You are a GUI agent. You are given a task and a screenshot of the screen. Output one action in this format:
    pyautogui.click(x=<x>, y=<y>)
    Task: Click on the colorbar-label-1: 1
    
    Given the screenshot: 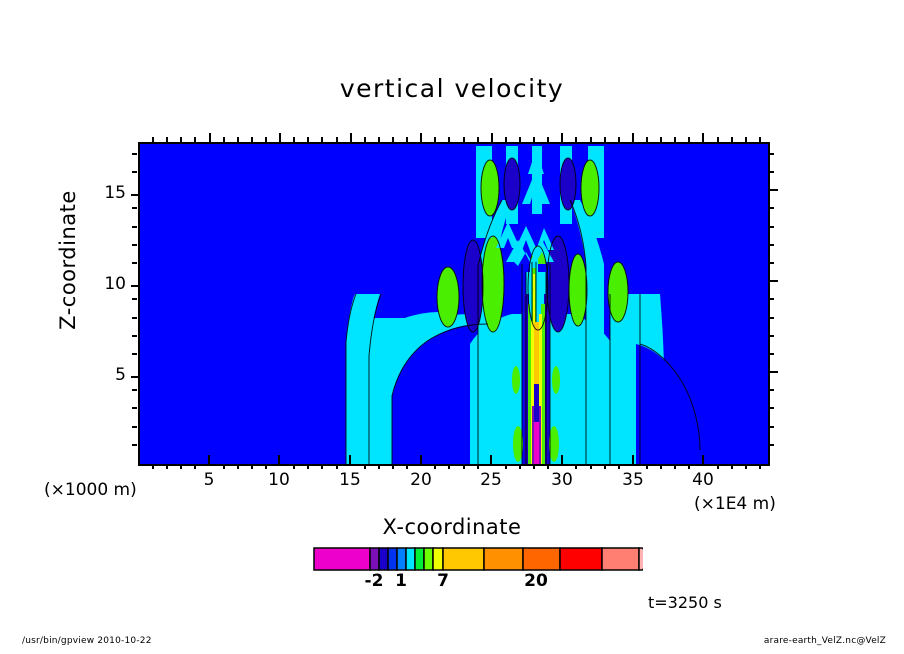 What is the action you would take?
    pyautogui.click(x=401, y=581)
    